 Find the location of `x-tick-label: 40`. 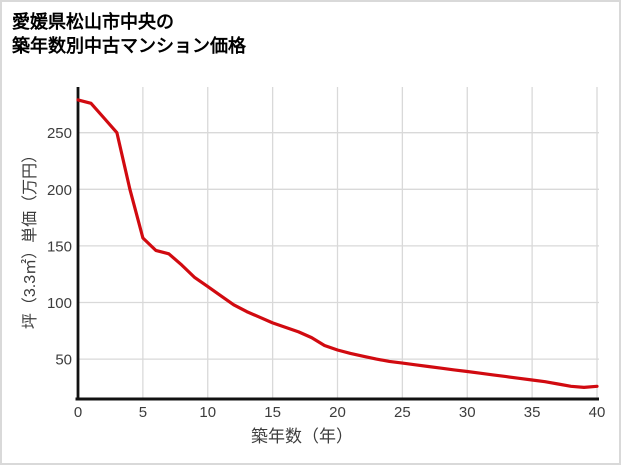

x-tick-label: 40 is located at coordinates (597, 412).